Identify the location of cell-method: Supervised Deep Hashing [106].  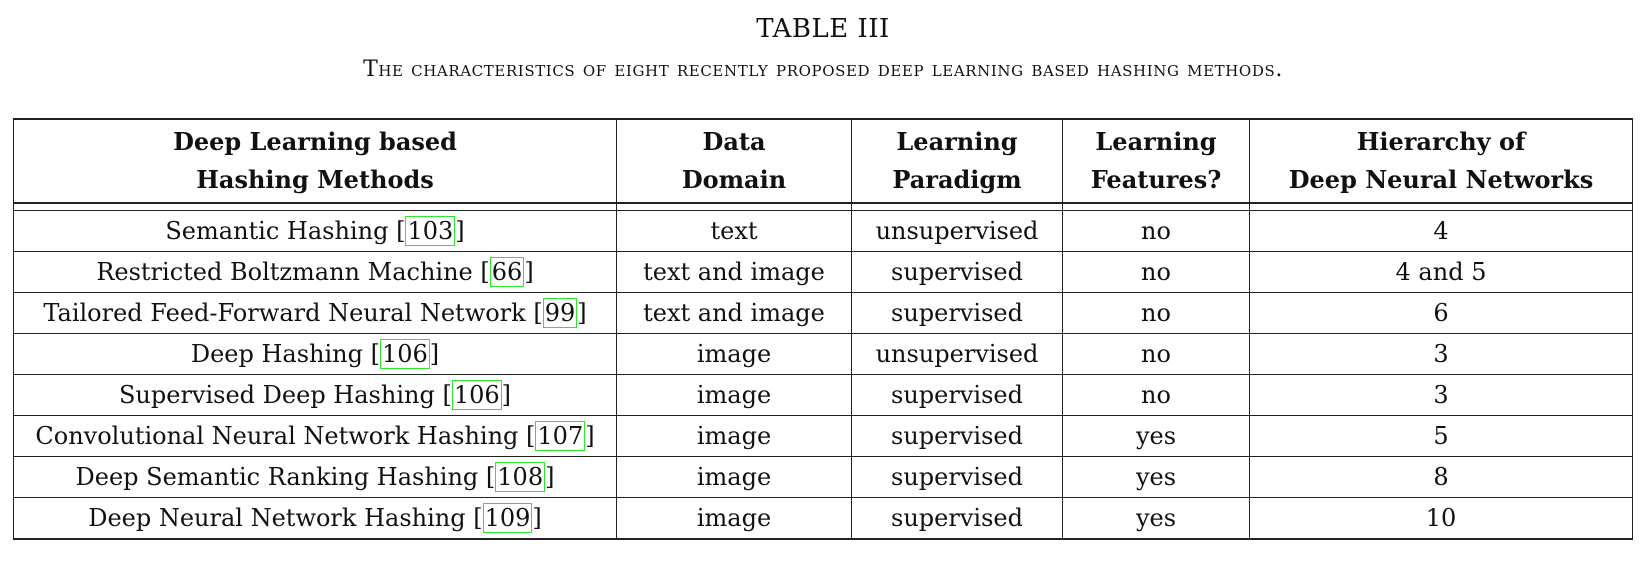
(315, 395).